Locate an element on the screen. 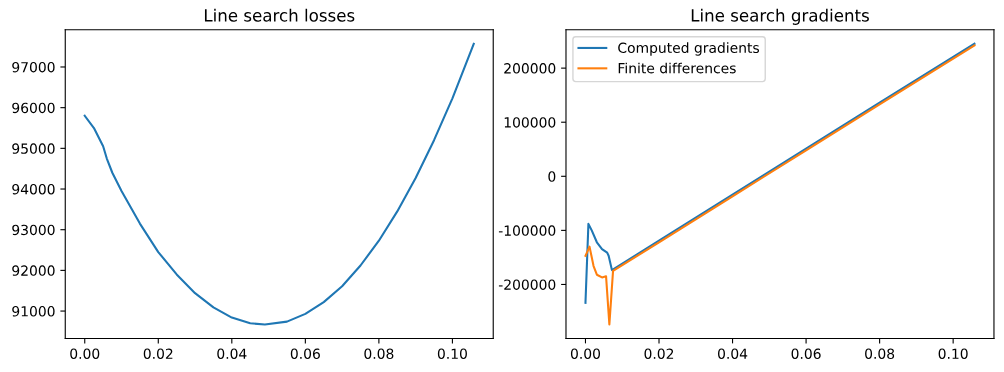  y-tick-label: 94000 is located at coordinates (33, 189).